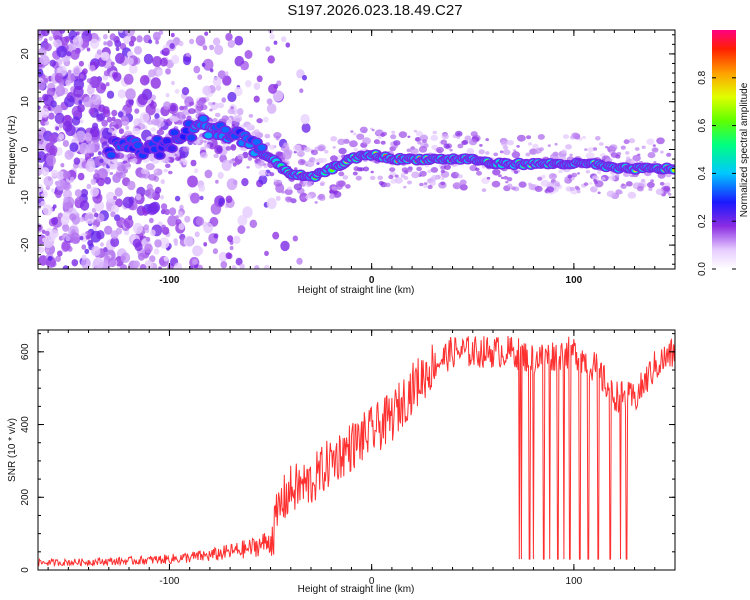 The width and height of the screenshot is (750, 600). What do you see at coordinates (375, 10) in the screenshot?
I see `chart-title: S197.2026.023.18.49.C27` at bounding box center [375, 10].